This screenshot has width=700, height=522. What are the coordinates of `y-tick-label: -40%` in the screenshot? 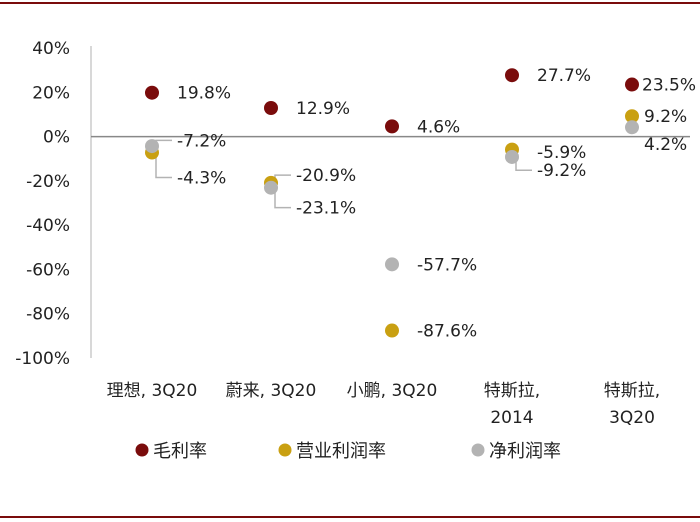 It's located at (48, 226).